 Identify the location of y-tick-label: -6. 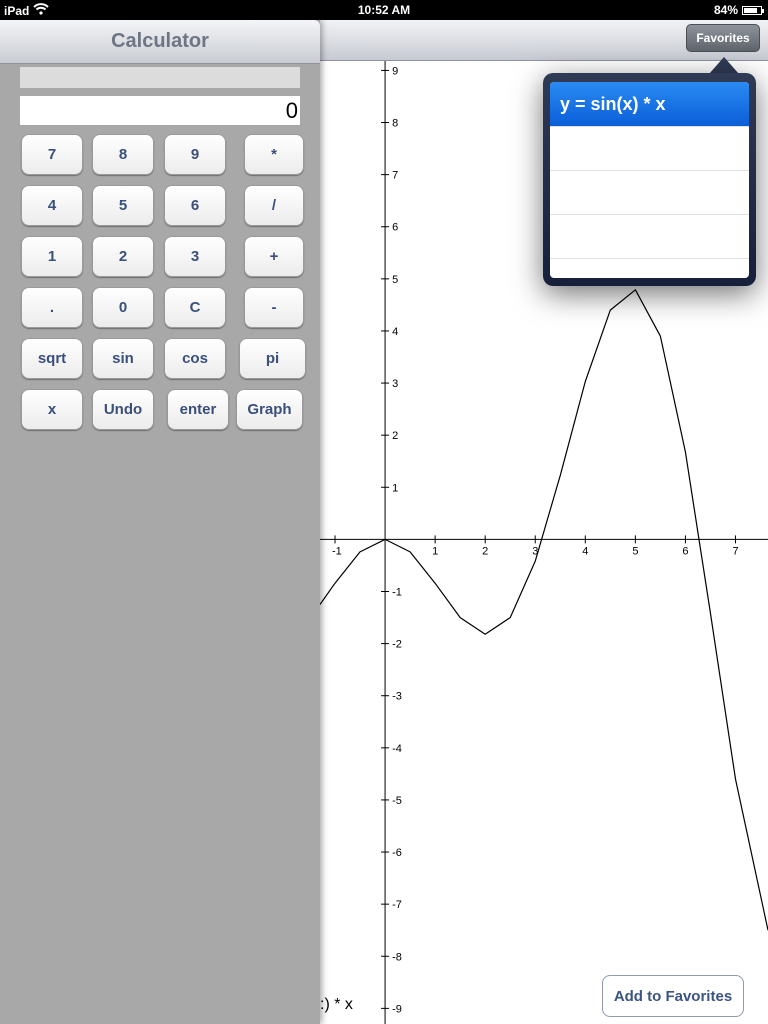
(397, 853).